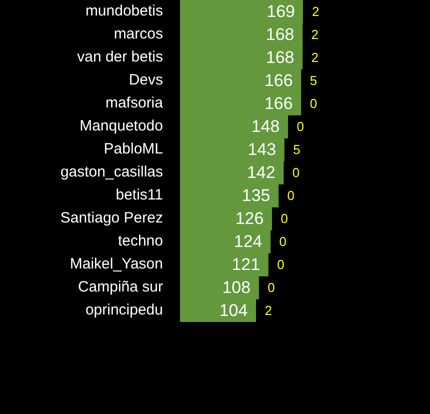 The width and height of the screenshot is (430, 414). Describe the element at coordinates (124, 11) in the screenshot. I see `y-tick-label: mundobetis` at that location.